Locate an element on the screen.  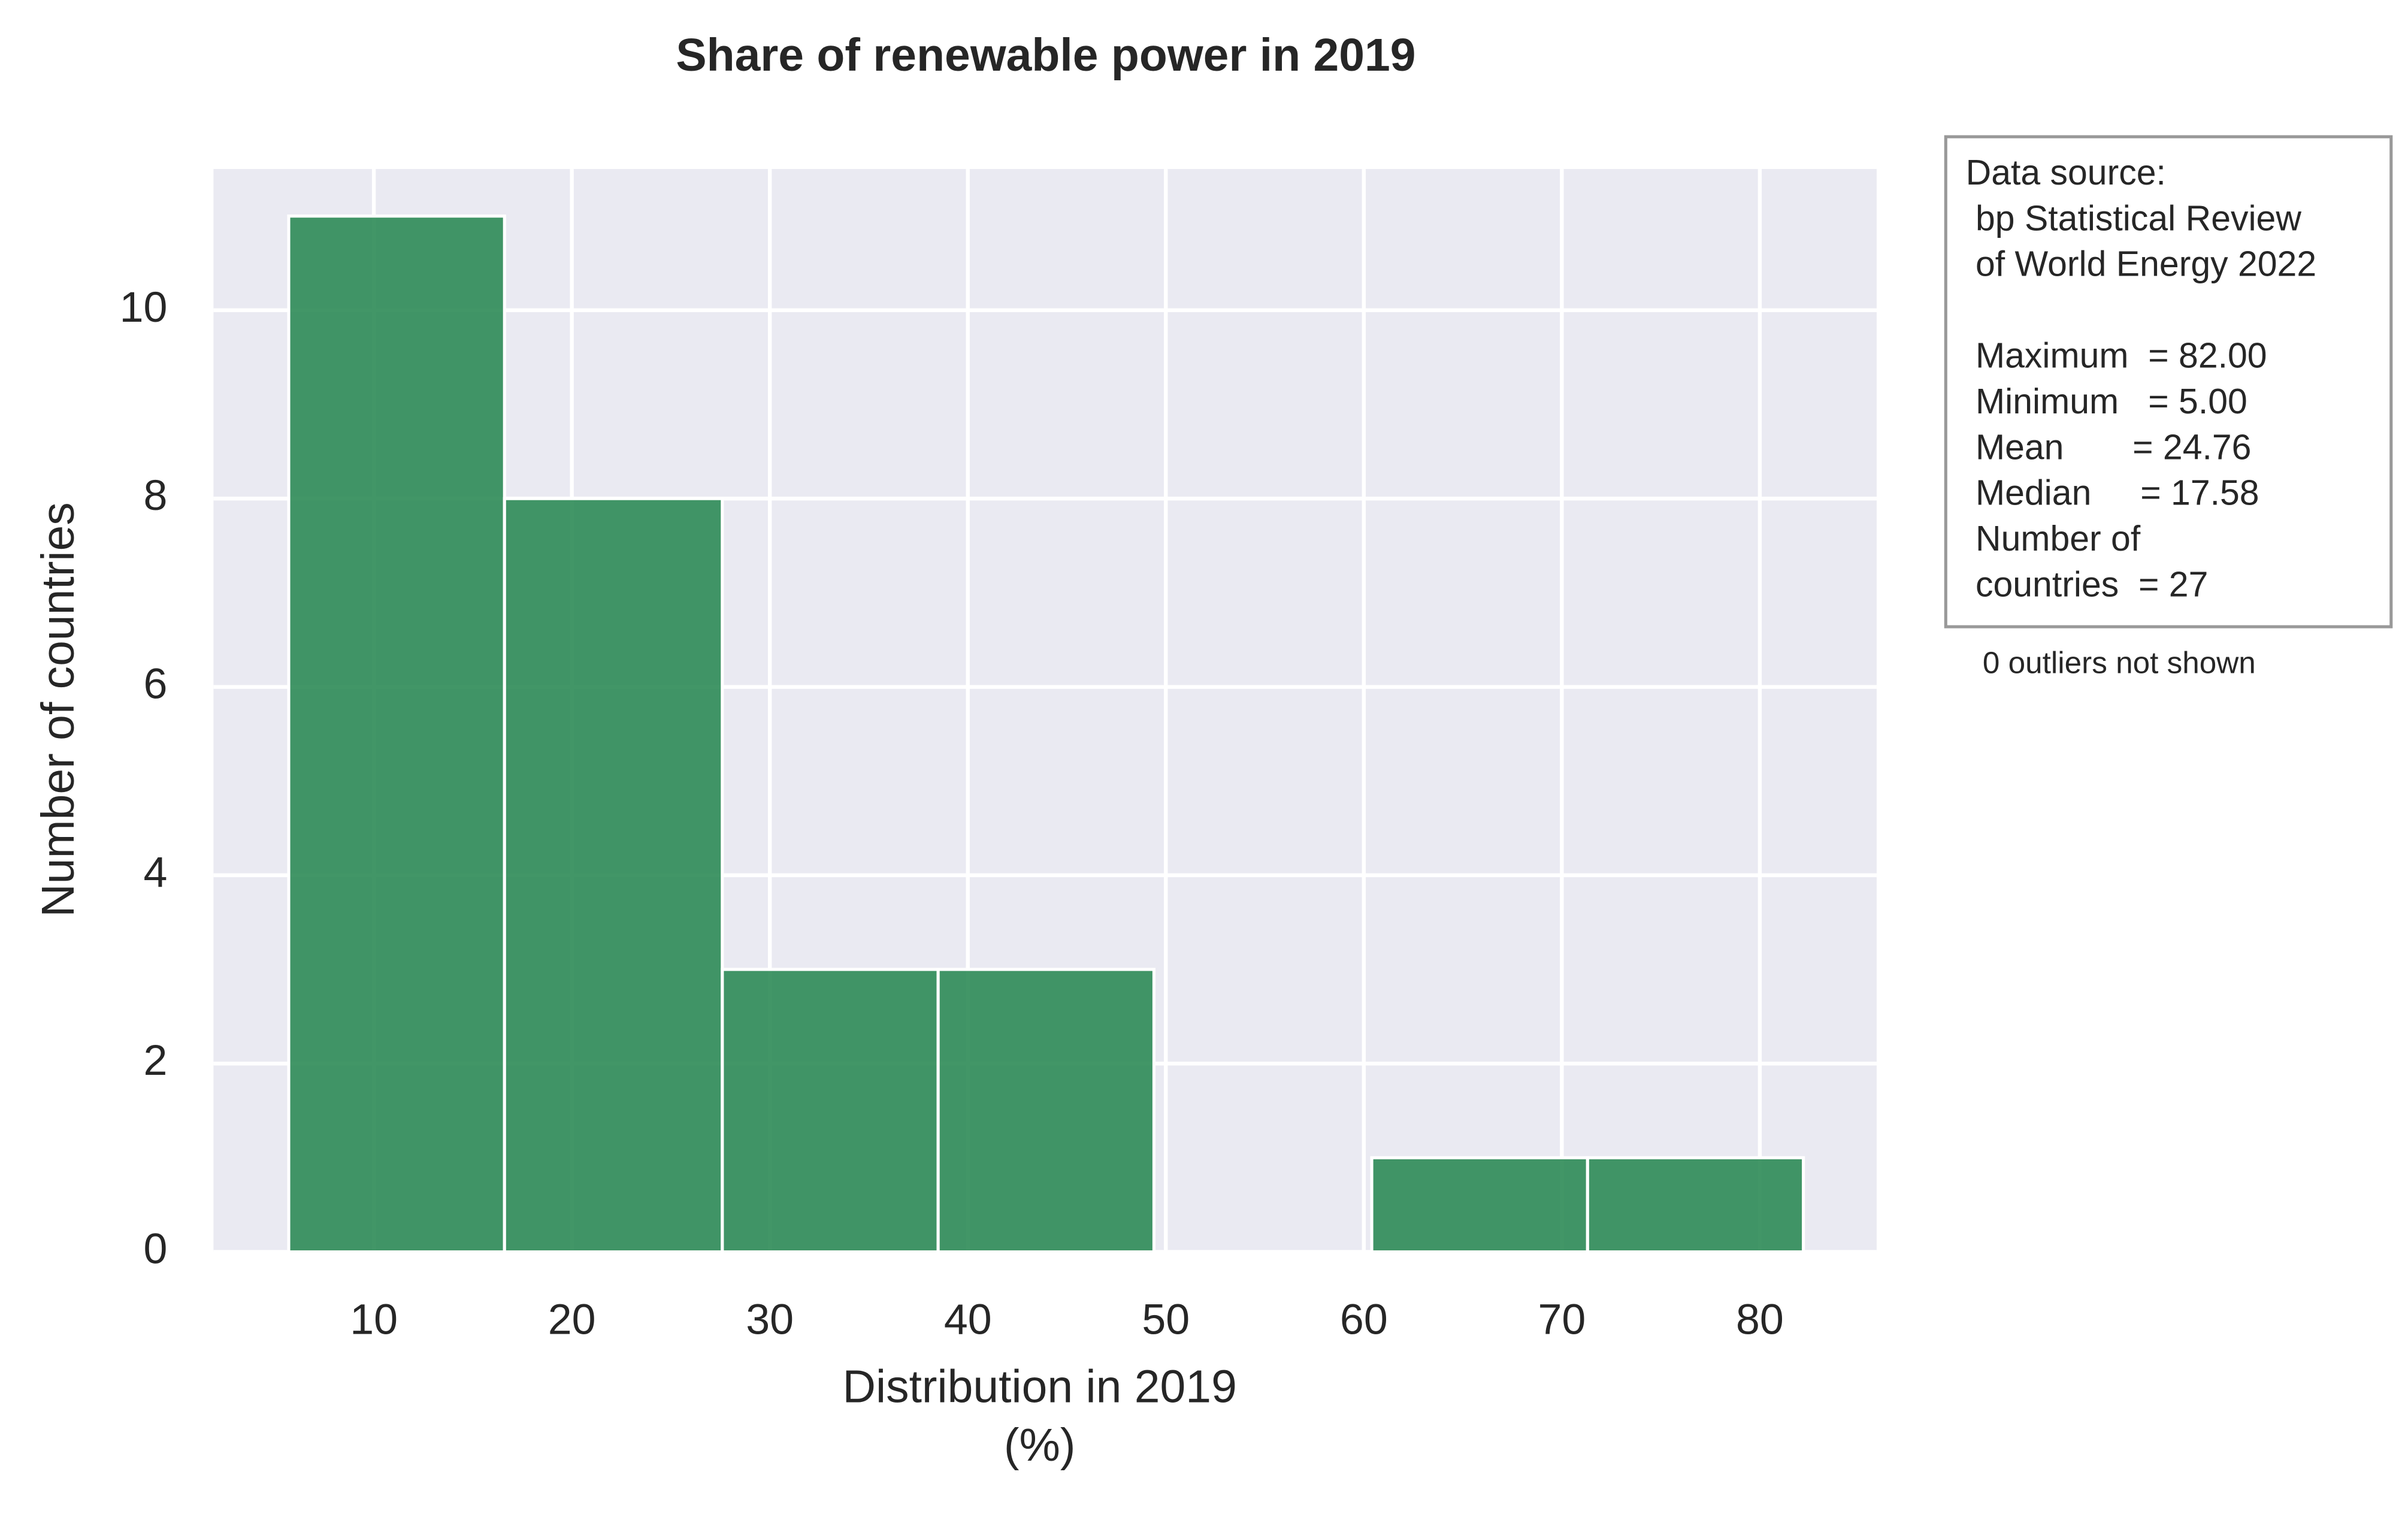
x-tick-label: 30 is located at coordinates (770, 1319).